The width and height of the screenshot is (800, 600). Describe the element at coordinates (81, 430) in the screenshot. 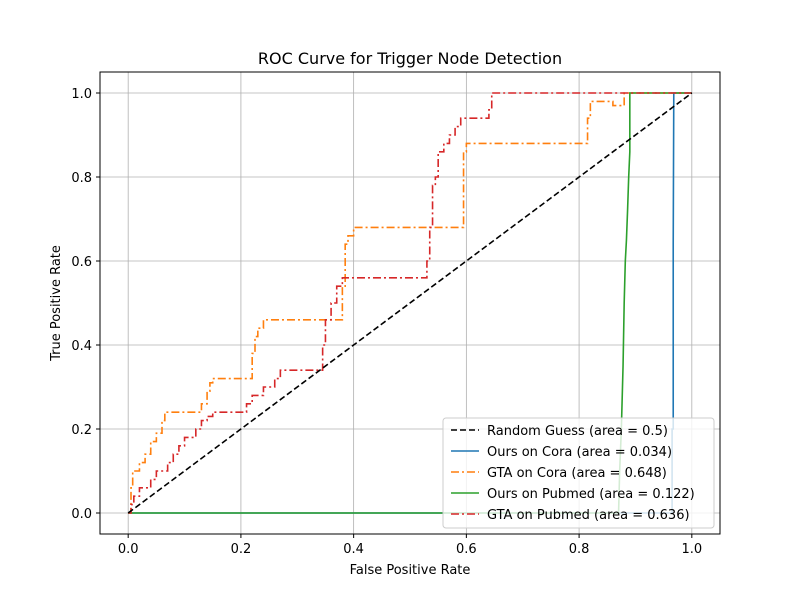

I see `y-tick-label: 0.2` at that location.